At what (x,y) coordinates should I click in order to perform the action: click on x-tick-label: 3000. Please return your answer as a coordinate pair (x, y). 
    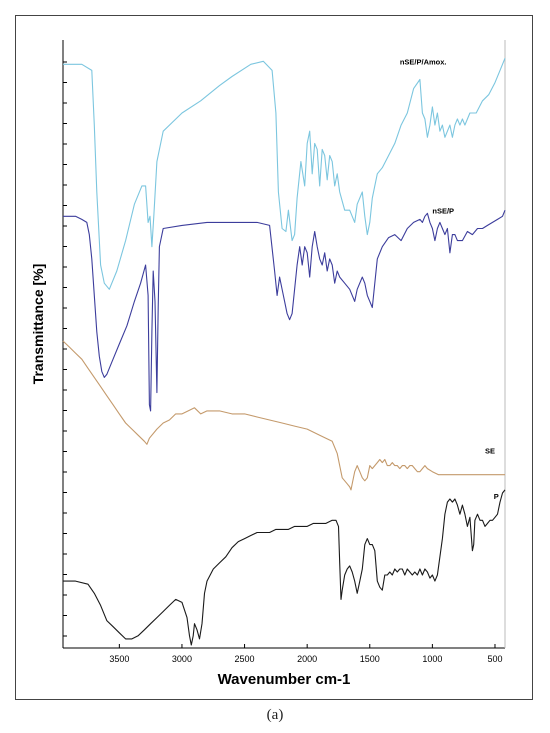
    Looking at the image, I should click on (182, 659).